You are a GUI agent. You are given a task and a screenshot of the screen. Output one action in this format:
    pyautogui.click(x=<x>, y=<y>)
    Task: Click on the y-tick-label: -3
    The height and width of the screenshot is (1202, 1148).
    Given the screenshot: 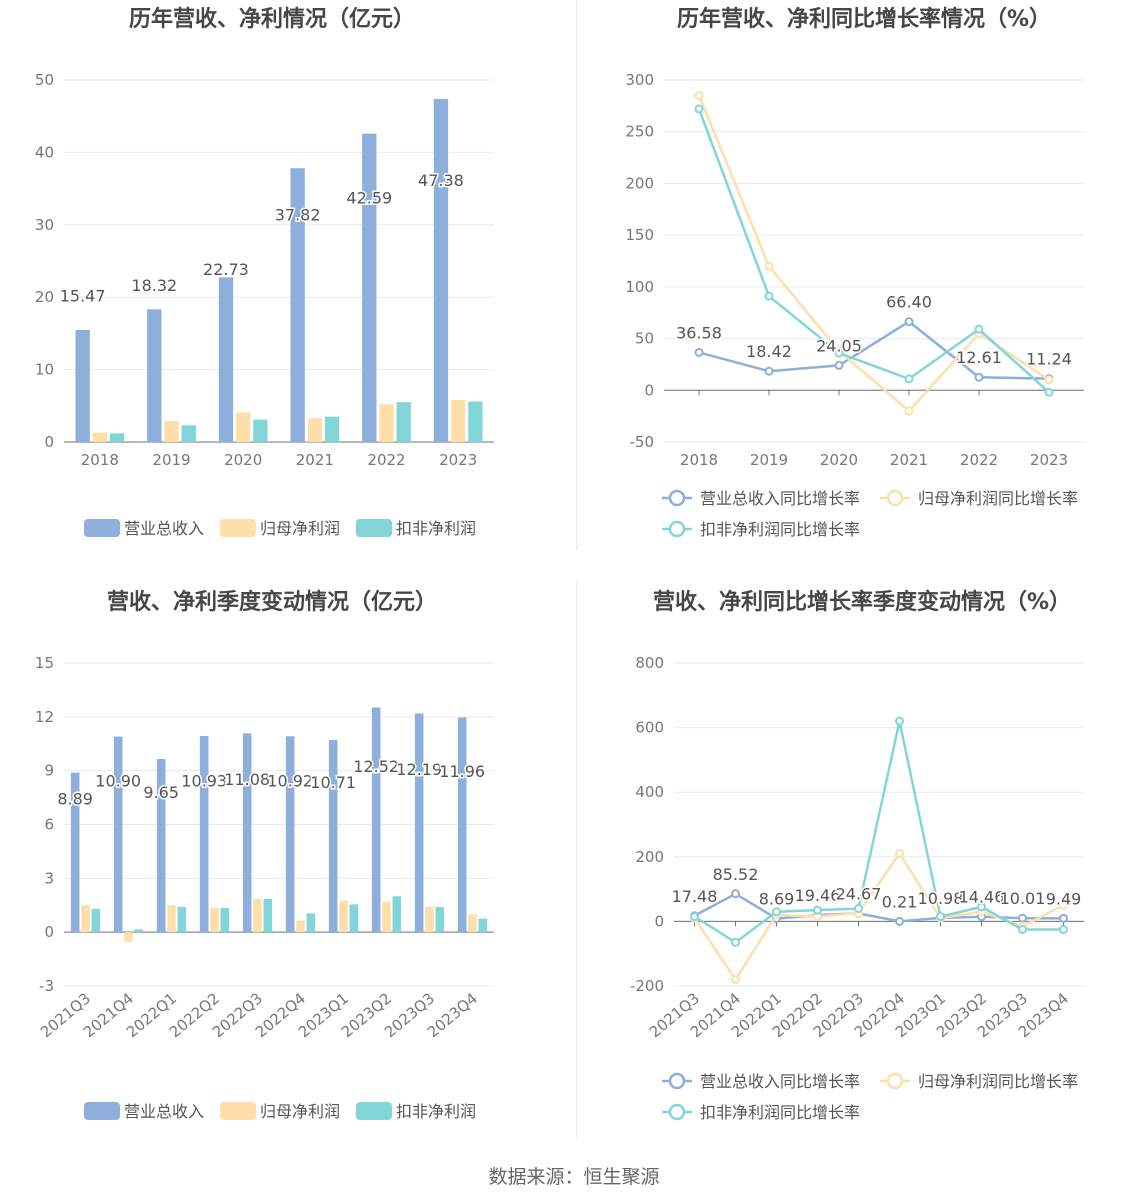 What is the action you would take?
    pyautogui.click(x=46, y=986)
    